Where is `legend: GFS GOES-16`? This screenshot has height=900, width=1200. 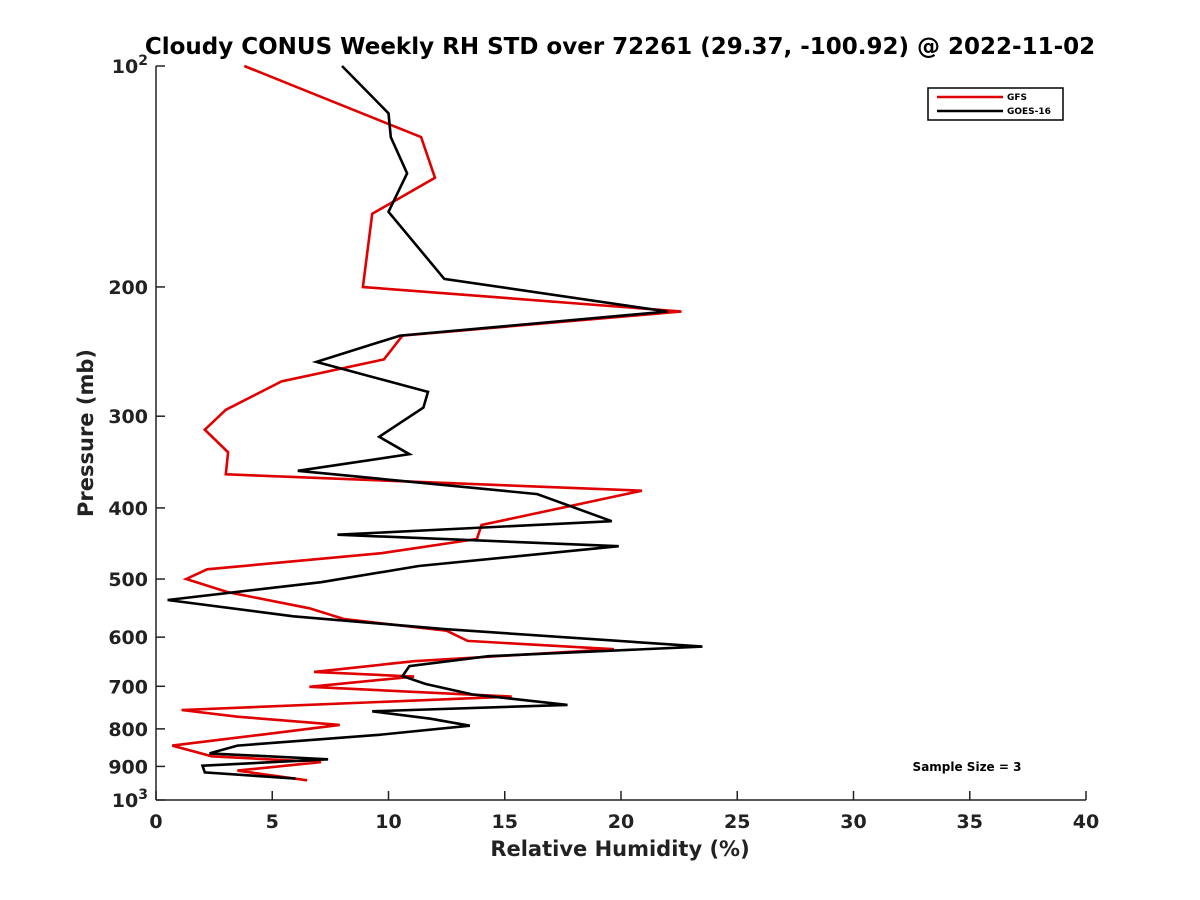
legend: GFS GOES-16 is located at coordinates (995, 104).